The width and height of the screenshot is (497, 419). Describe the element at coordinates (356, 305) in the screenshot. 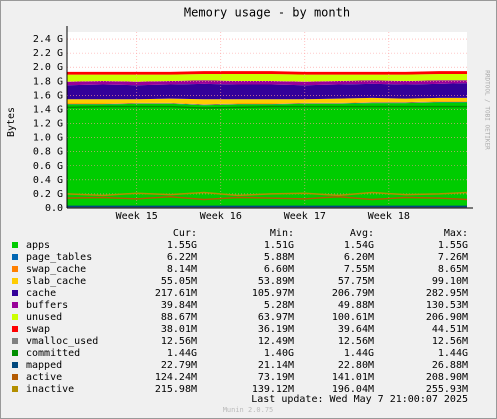

I see `legend-stat: 49.88M` at that location.